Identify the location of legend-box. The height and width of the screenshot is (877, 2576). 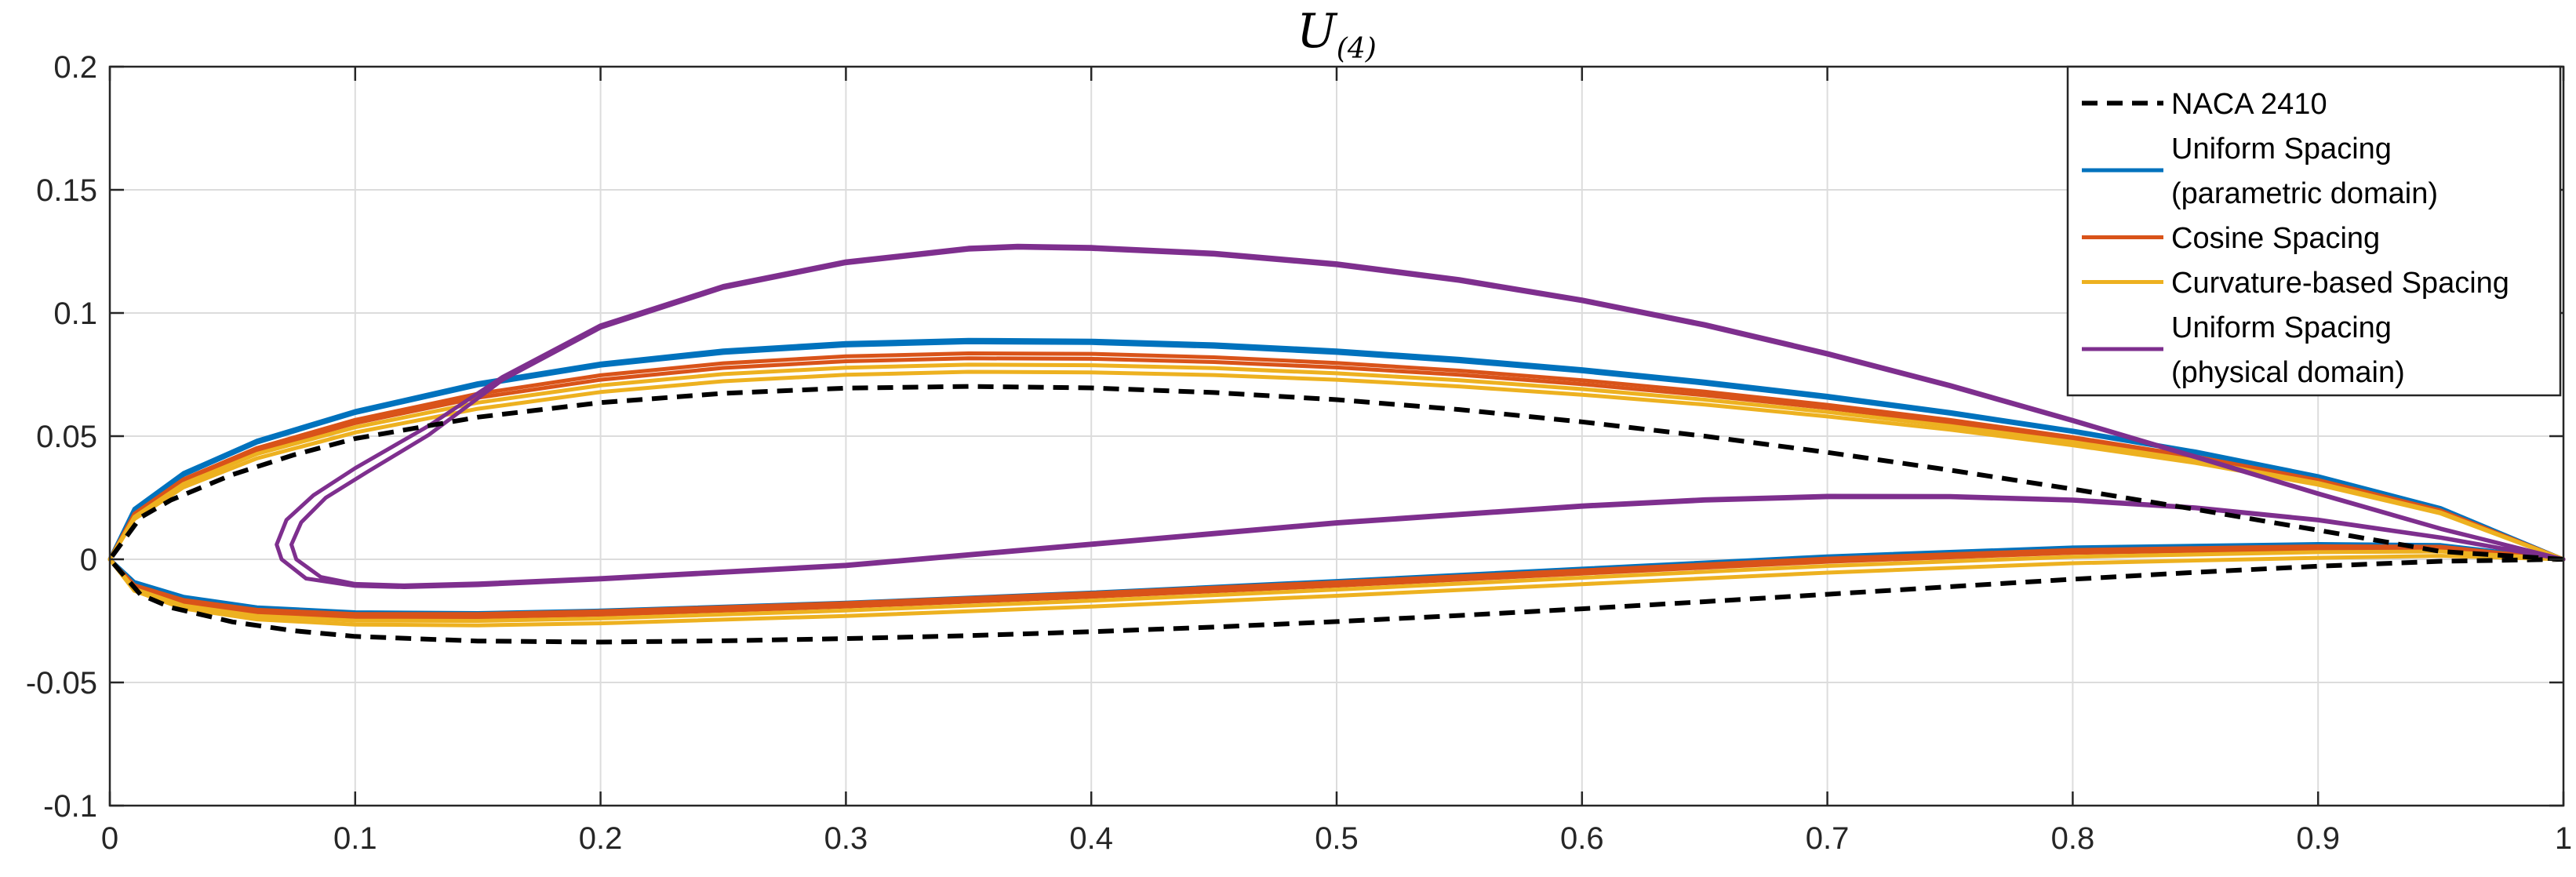
(2314, 231).